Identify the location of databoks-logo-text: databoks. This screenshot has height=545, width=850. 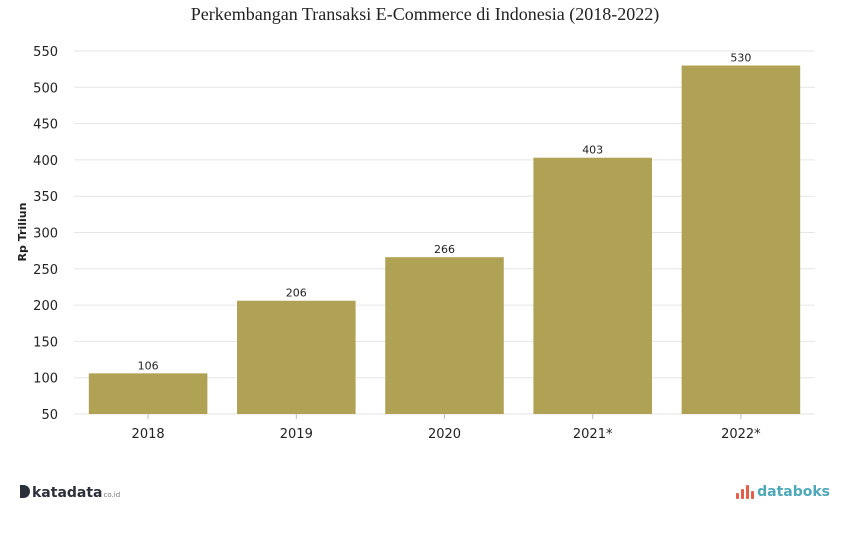
(793, 492).